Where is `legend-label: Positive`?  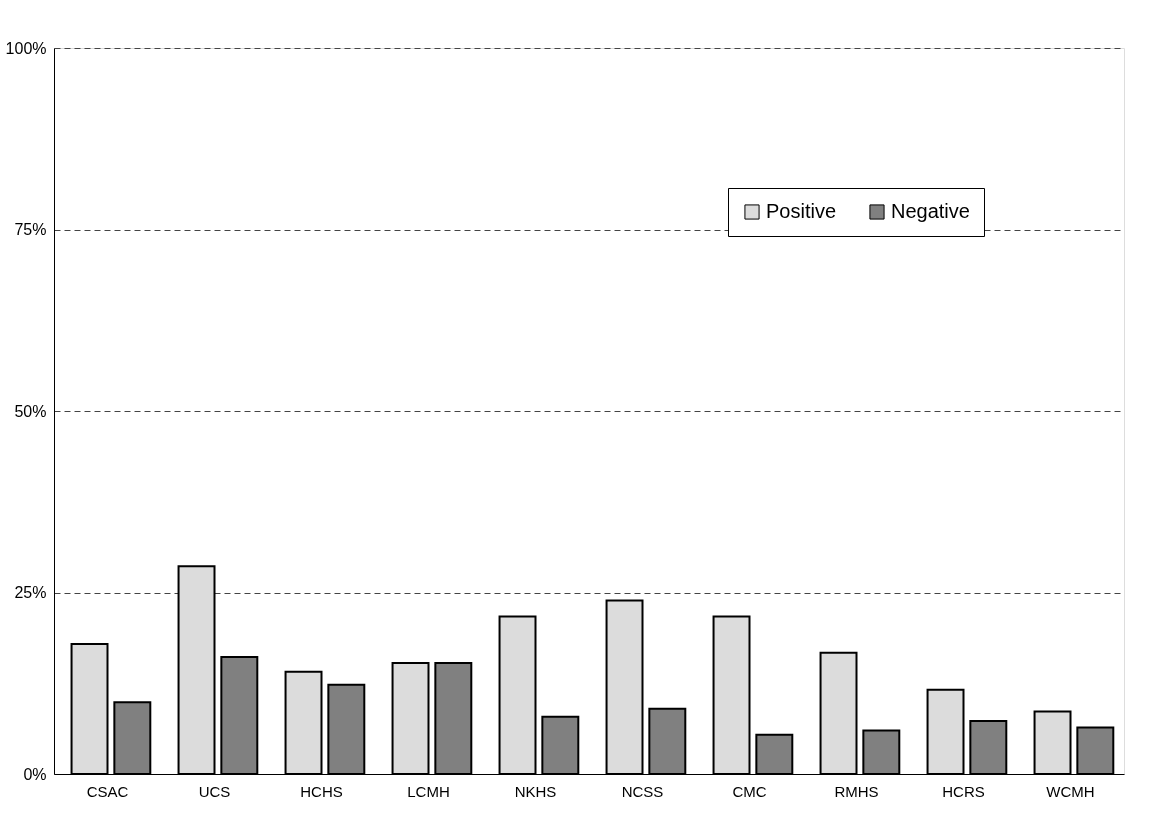 legend-label: Positive is located at coordinates (801, 211).